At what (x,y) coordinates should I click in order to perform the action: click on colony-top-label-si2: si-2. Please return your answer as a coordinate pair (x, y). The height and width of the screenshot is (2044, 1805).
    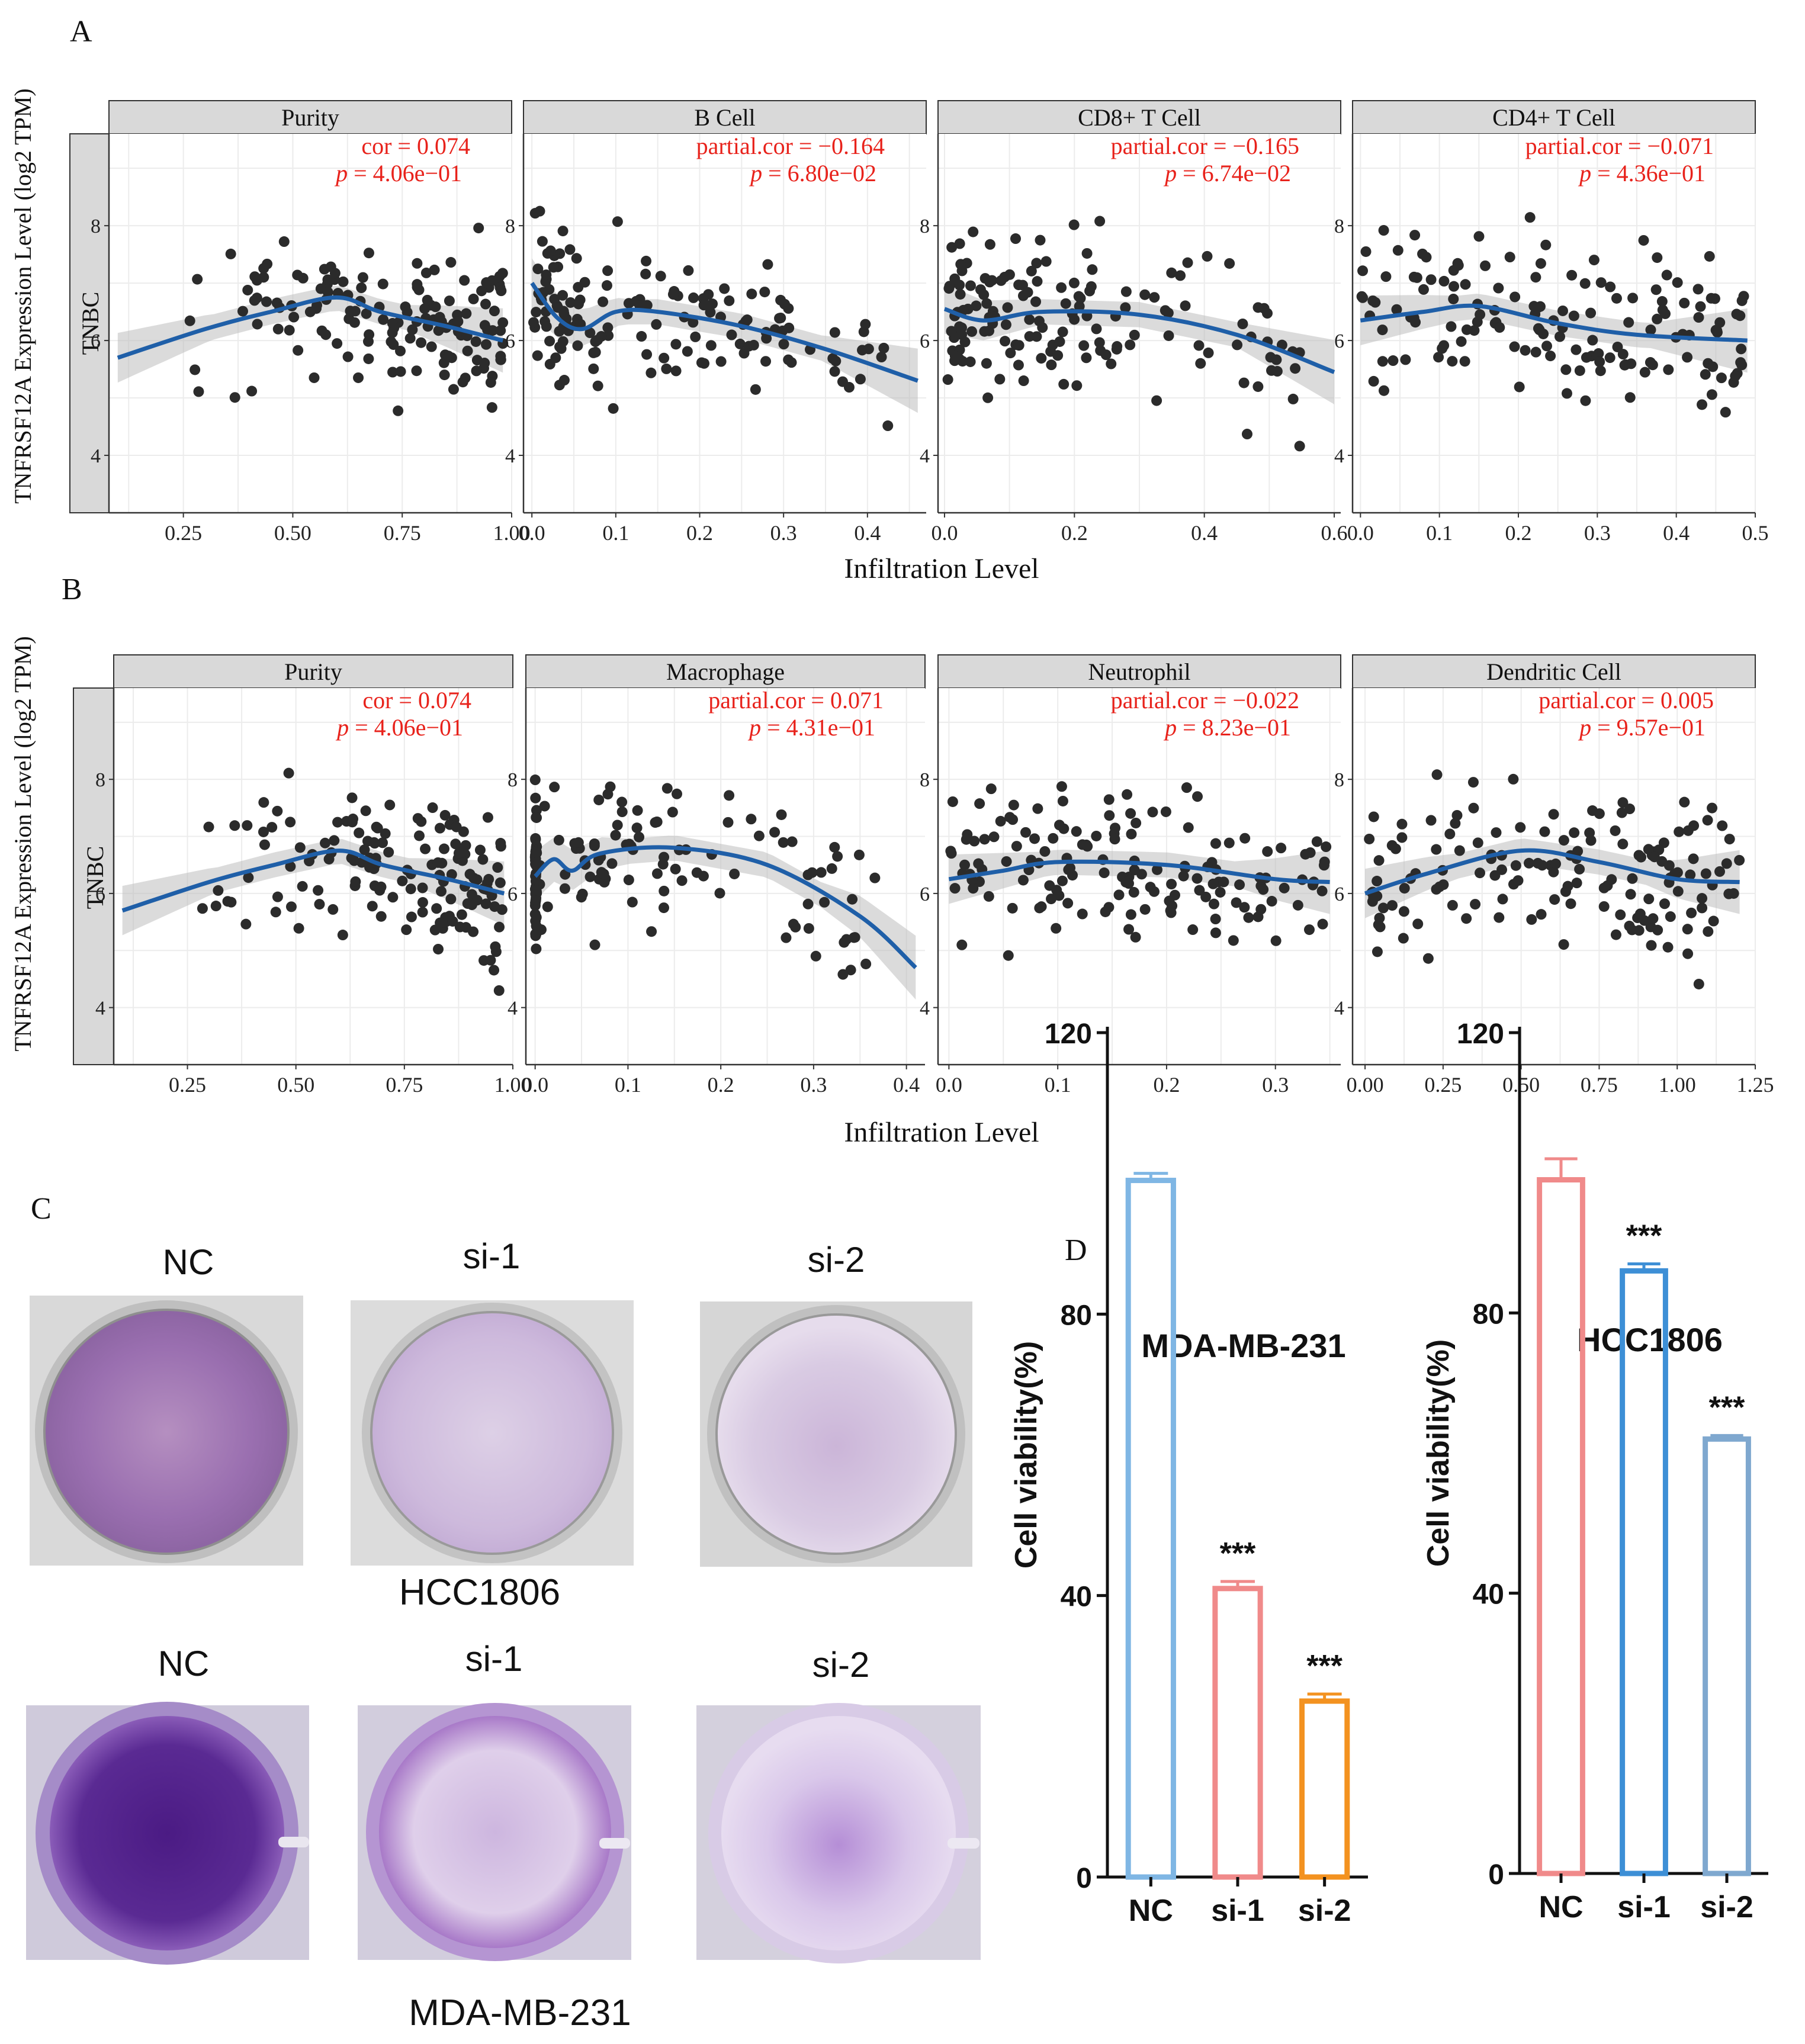
    Looking at the image, I should click on (836, 1260).